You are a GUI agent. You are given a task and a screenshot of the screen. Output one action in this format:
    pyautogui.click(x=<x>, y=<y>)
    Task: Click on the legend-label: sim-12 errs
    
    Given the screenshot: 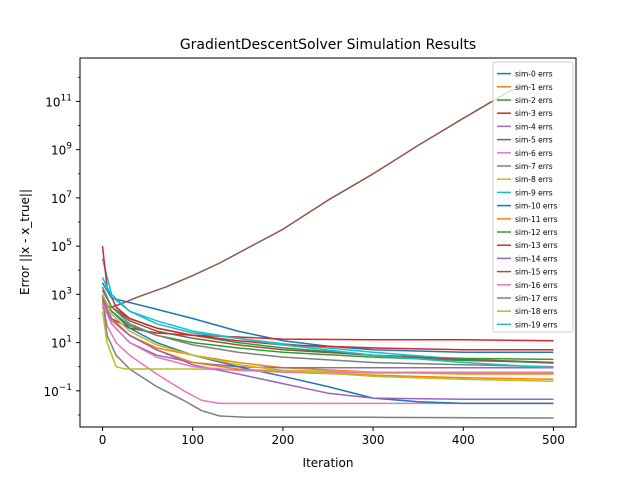 What is the action you would take?
    pyautogui.click(x=536, y=232)
    